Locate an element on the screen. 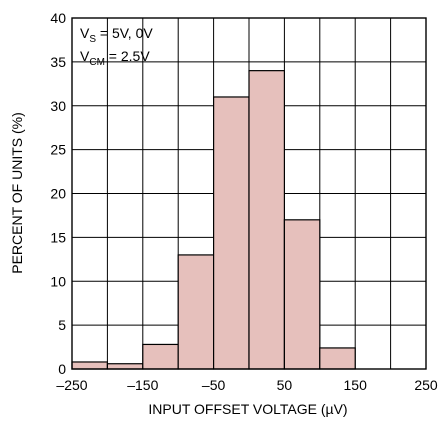 The width and height of the screenshot is (440, 421). x-tick-label: –250 is located at coordinates (71, 385).